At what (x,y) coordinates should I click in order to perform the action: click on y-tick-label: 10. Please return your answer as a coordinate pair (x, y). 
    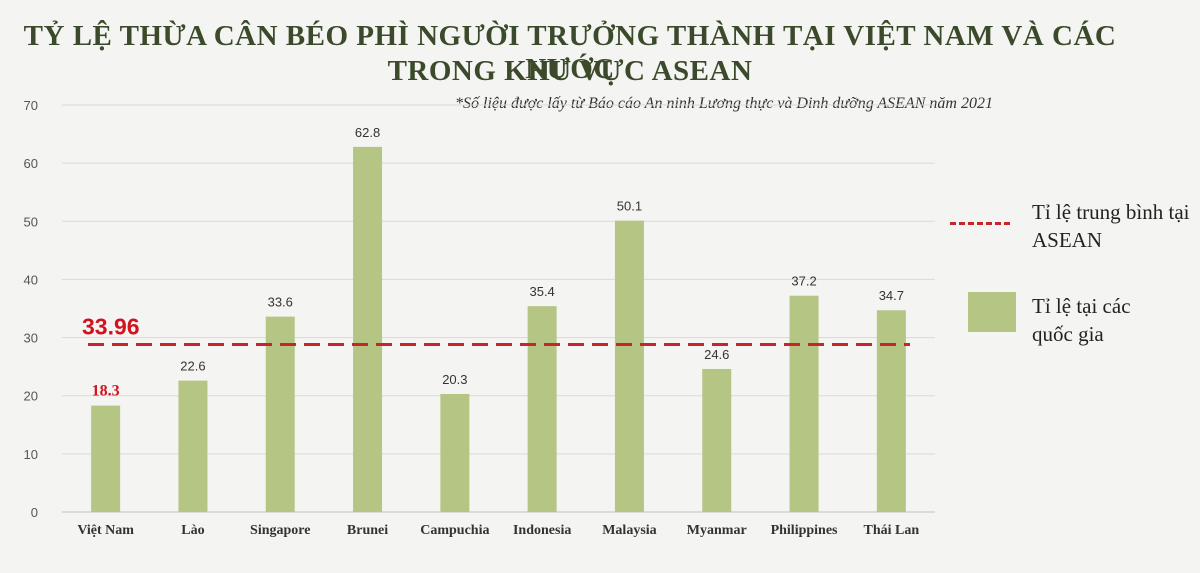
    Looking at the image, I should click on (31, 454).